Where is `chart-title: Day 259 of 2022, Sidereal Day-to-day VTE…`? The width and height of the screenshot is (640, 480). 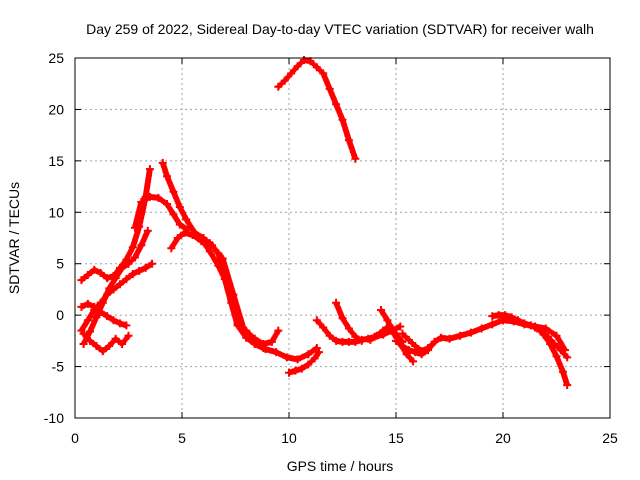 chart-title: Day 259 of 2022, Sidereal Day-to-day VTE… is located at coordinates (340, 29).